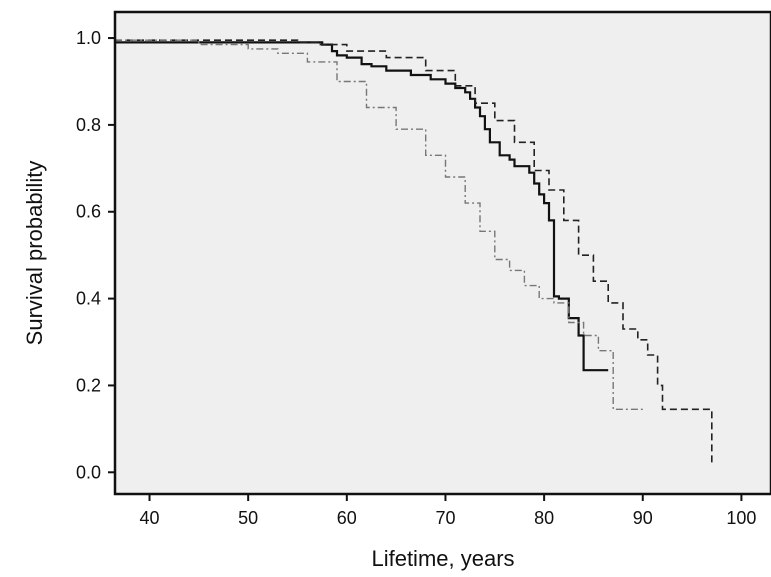 The image size is (771, 577). Describe the element at coordinates (150, 518) in the screenshot. I see `x-tick-label: 40` at that location.